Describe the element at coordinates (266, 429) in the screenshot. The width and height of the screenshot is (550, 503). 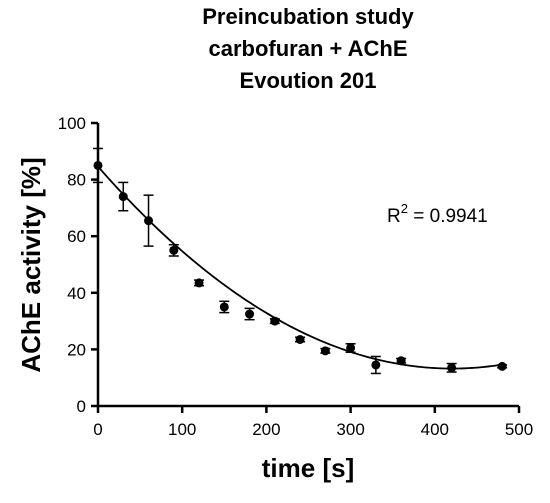
I see `x-tick-label-2: 200` at that location.